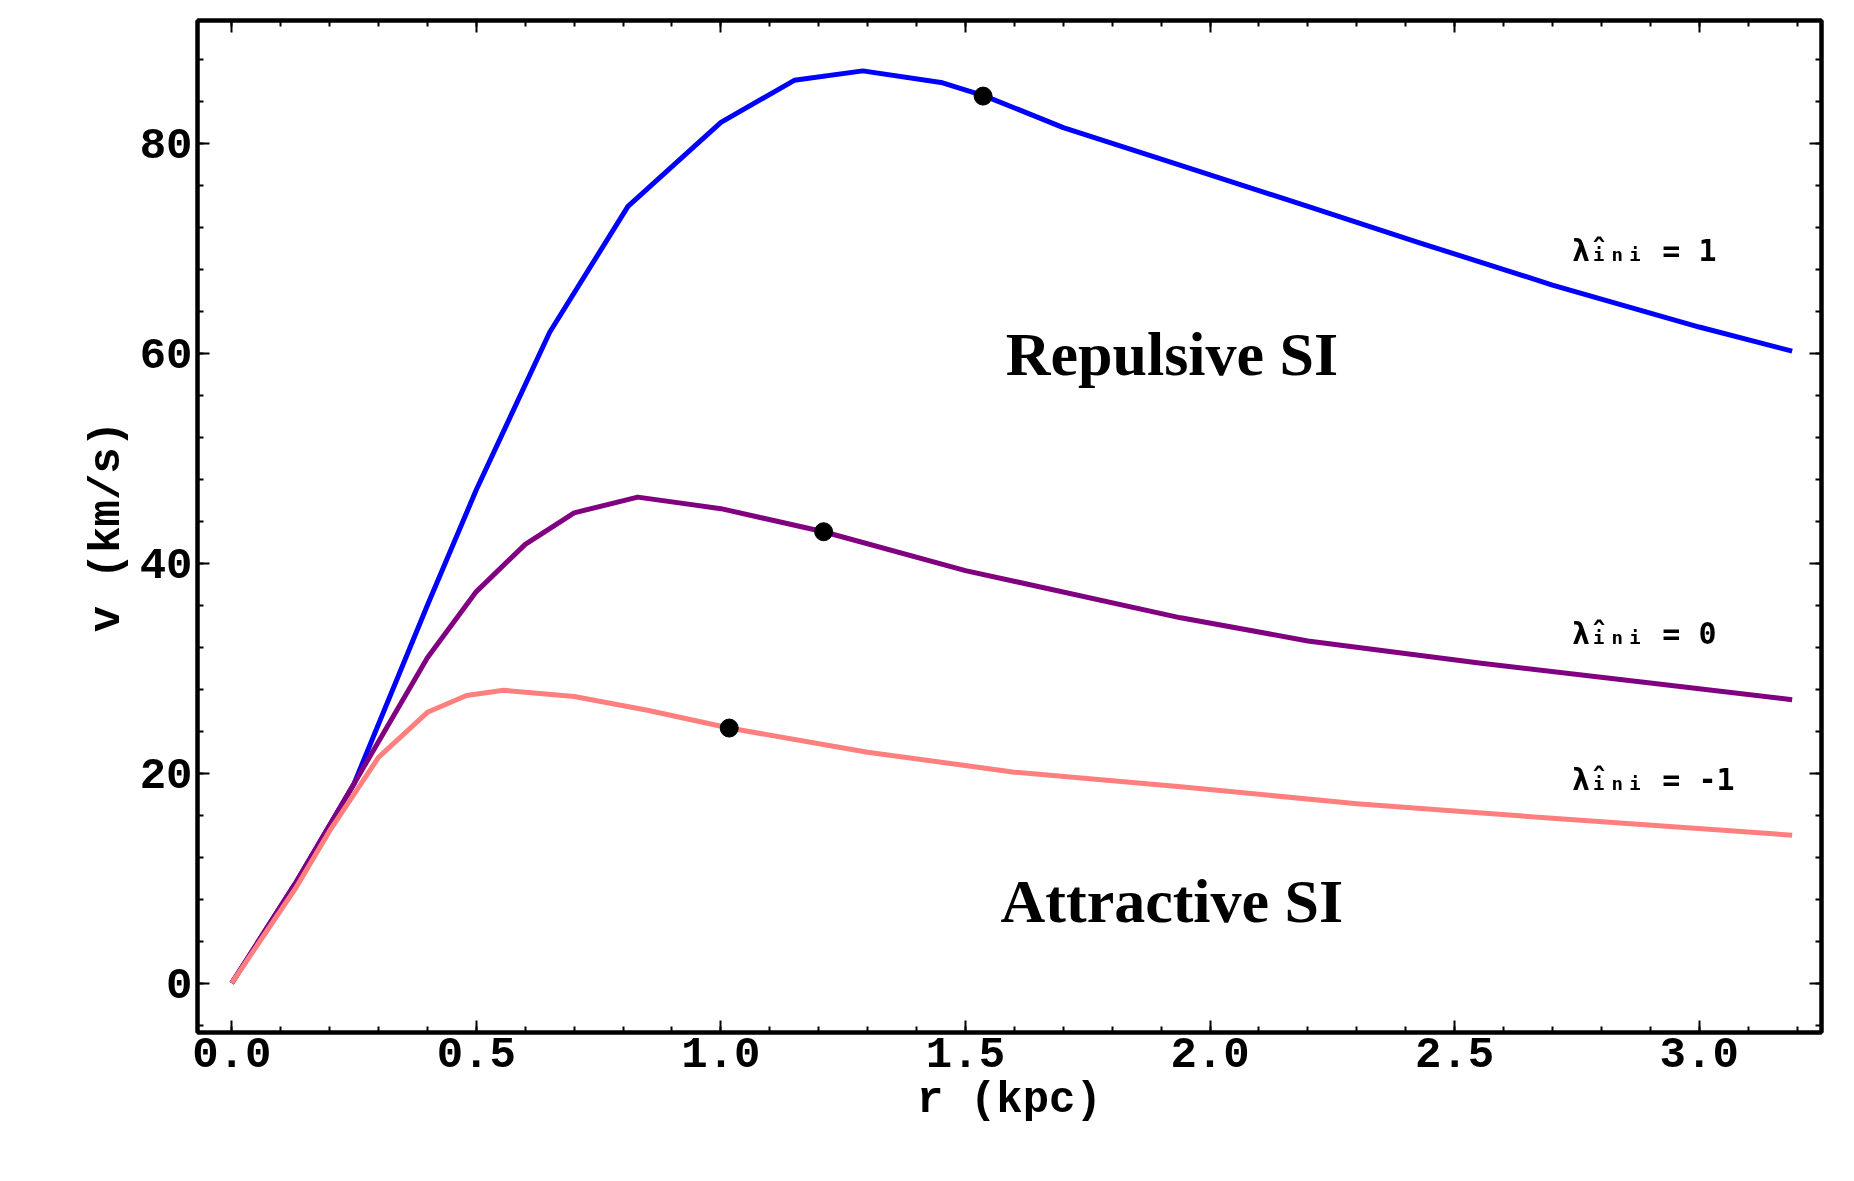 The height and width of the screenshot is (1181, 1854). Describe the element at coordinates (179, 985) in the screenshot. I see `y-tick-label: 0` at that location.